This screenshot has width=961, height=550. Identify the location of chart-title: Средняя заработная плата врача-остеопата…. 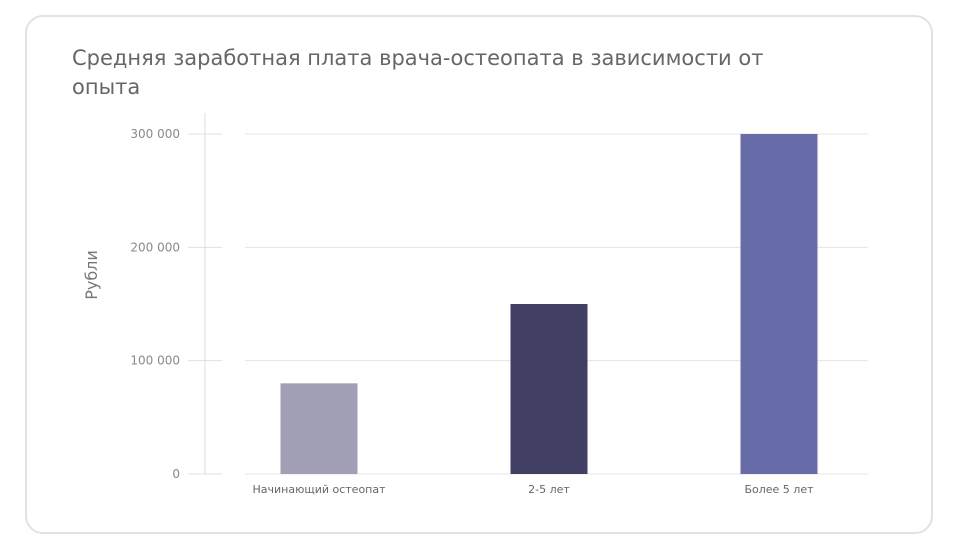
(418, 72).